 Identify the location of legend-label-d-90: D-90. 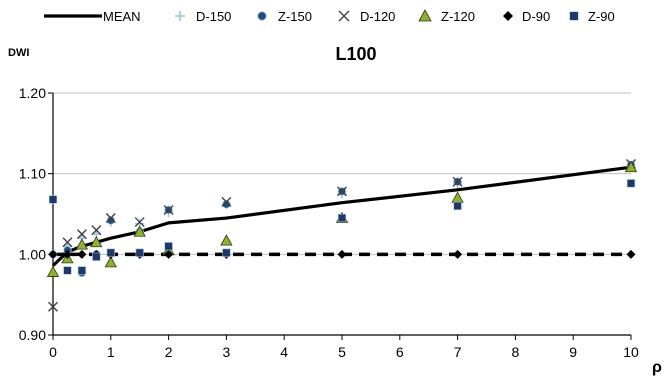
(536, 16).